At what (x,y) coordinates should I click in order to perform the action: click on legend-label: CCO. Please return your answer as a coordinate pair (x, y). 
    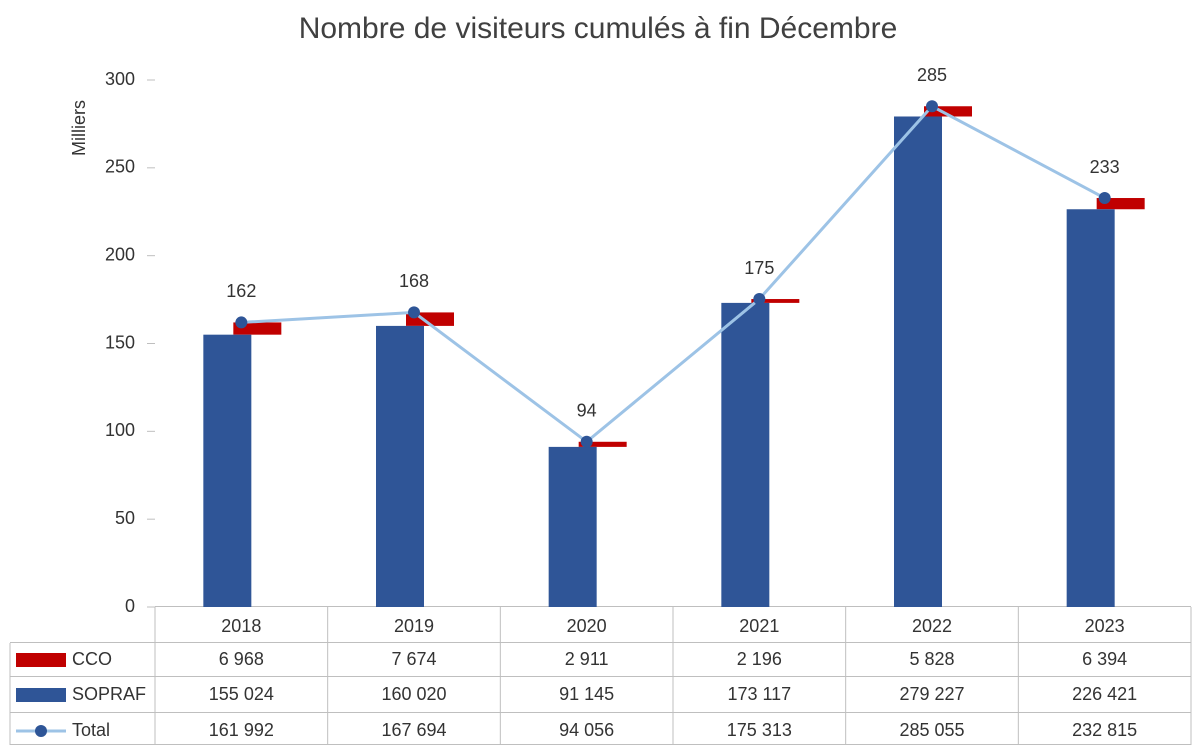
    Looking at the image, I should click on (92, 659).